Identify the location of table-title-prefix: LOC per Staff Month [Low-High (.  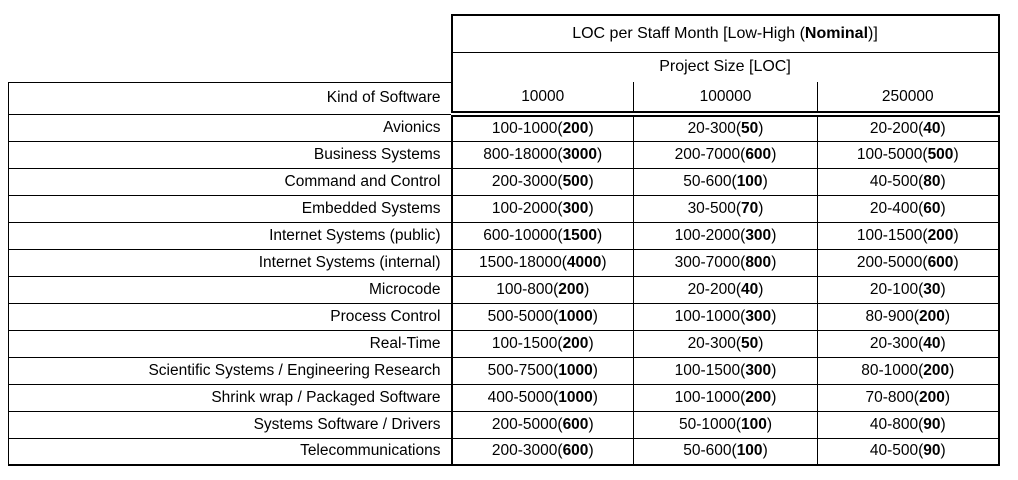
(688, 33).